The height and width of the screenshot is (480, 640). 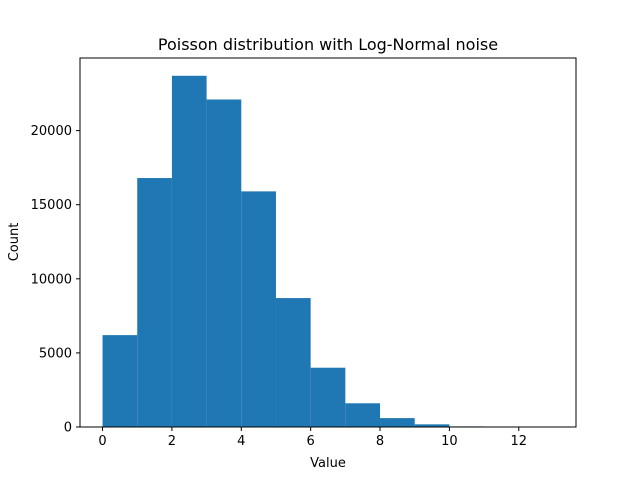 I want to click on y-axis-ticks: 0 5000 10000 15000 20000, so click(x=55, y=280).